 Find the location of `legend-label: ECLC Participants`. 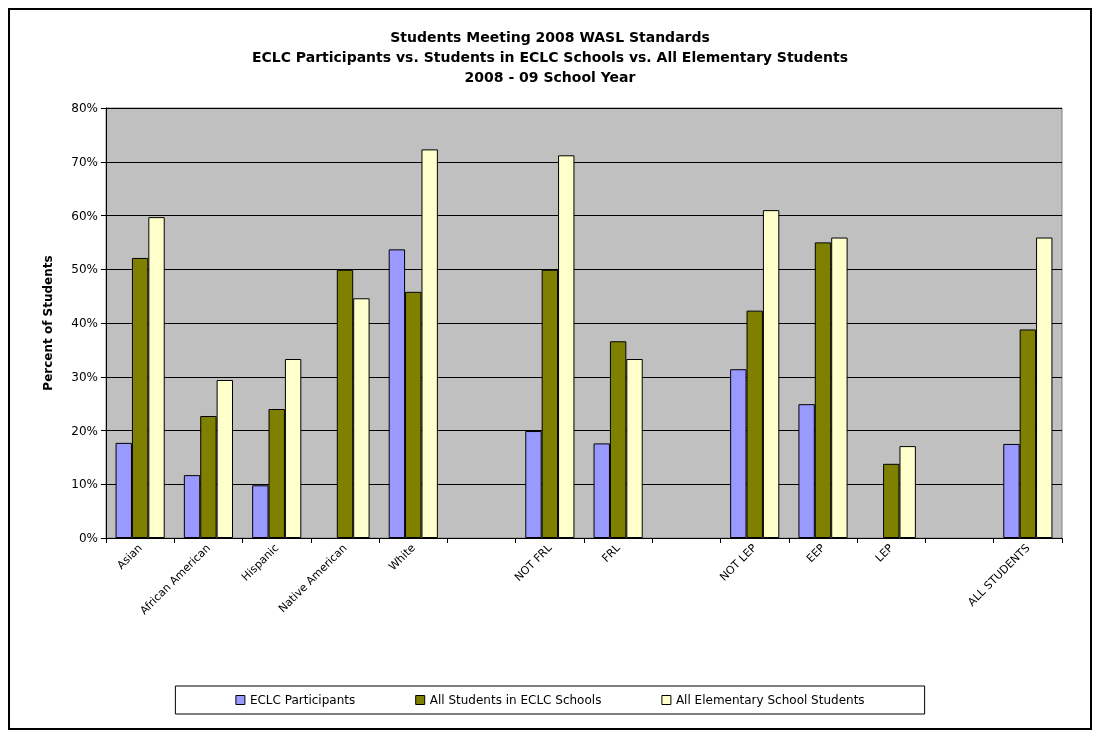

legend-label: ECLC Participants is located at coordinates (302, 700).